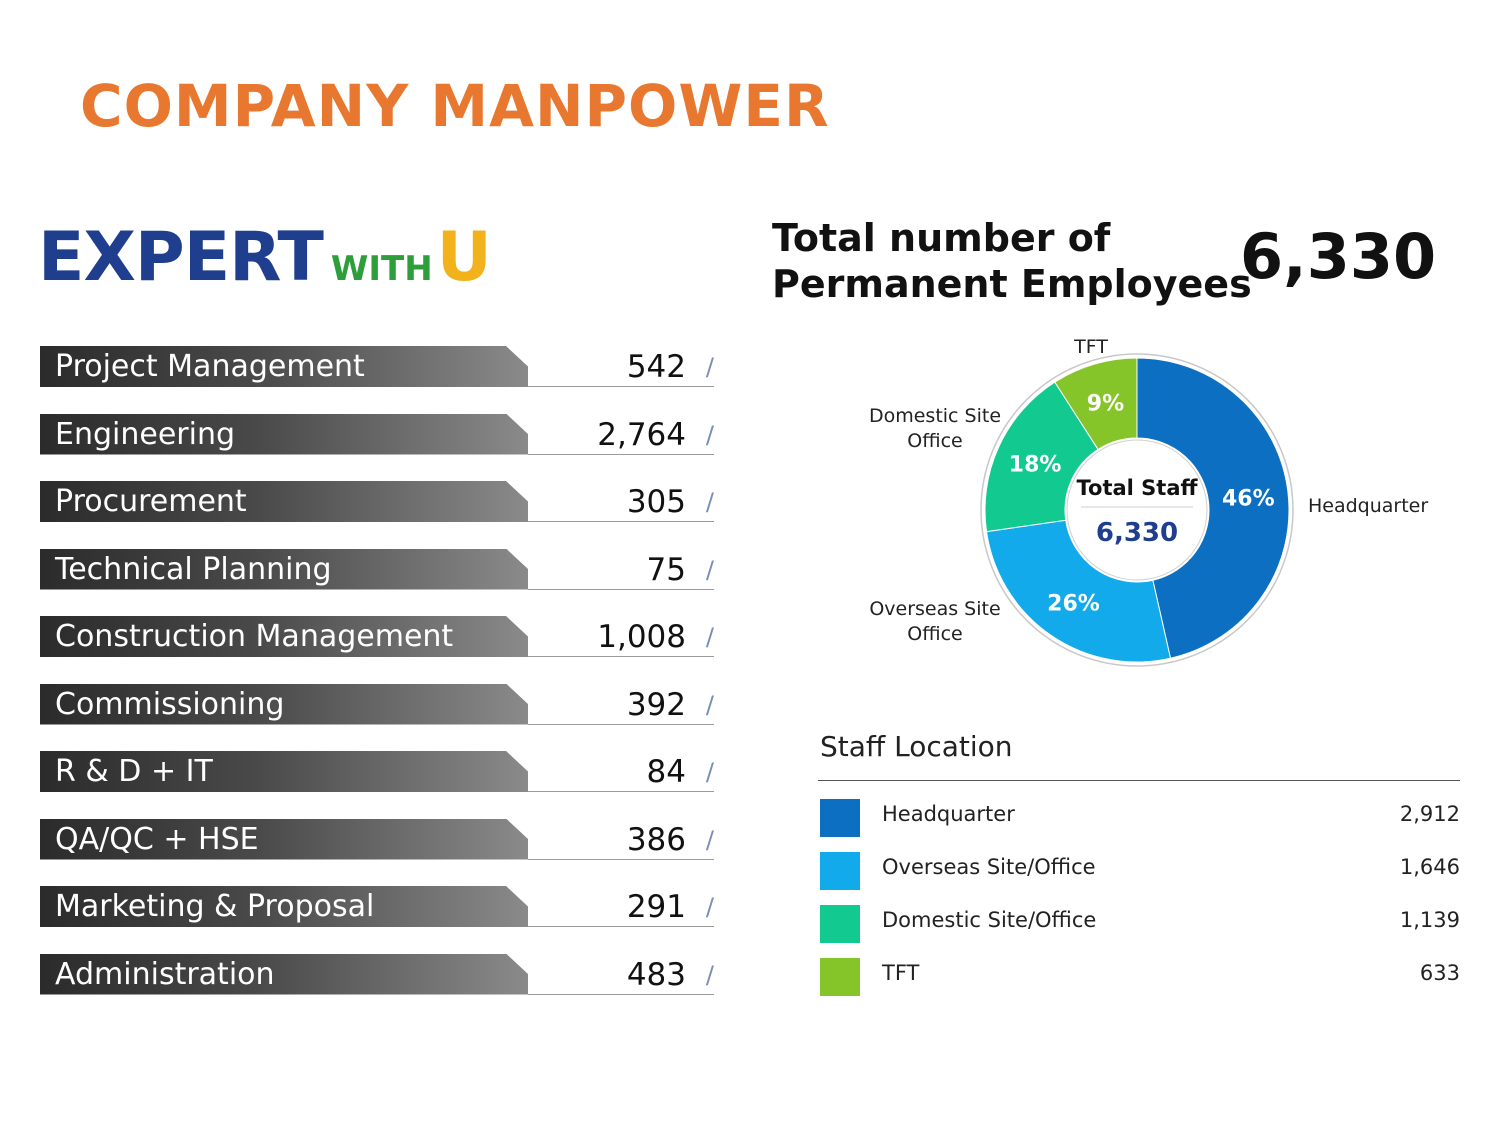 Image resolution: width=1500 pixels, height=1125 pixels. I want to click on staff-location-row: Overseas Site/Office 1,646, so click(1140, 872).